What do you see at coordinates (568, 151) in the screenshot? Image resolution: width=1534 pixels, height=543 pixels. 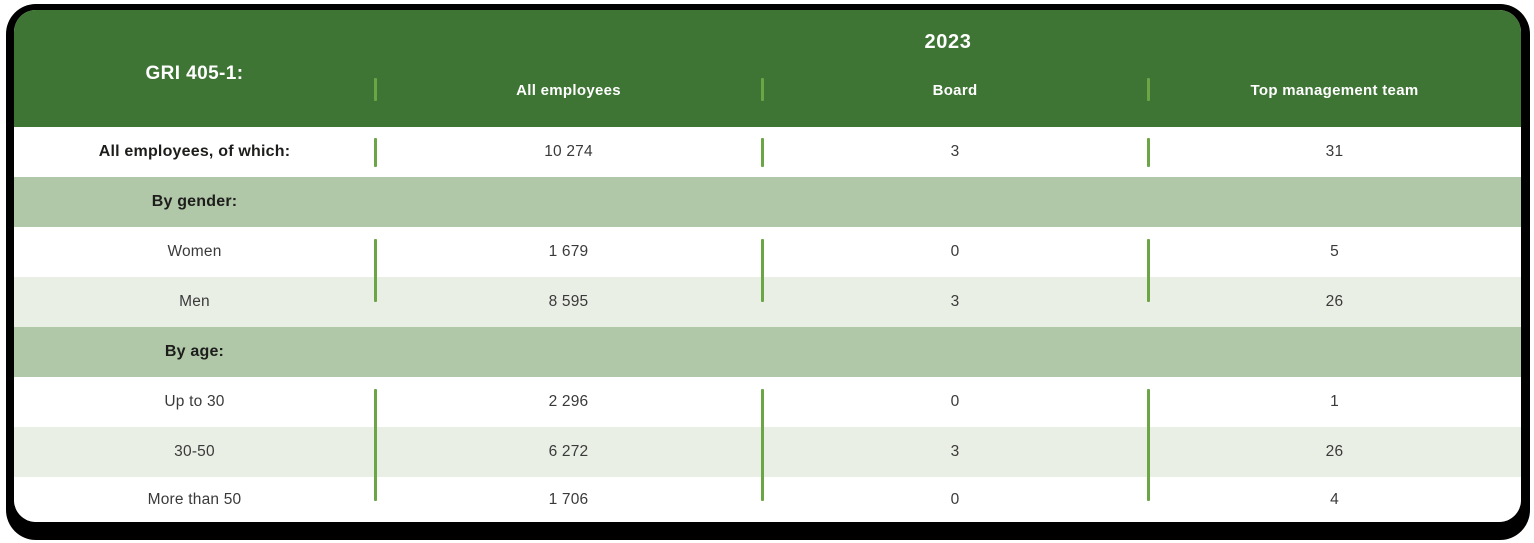 I see `cell-all-employees: 10 274` at bounding box center [568, 151].